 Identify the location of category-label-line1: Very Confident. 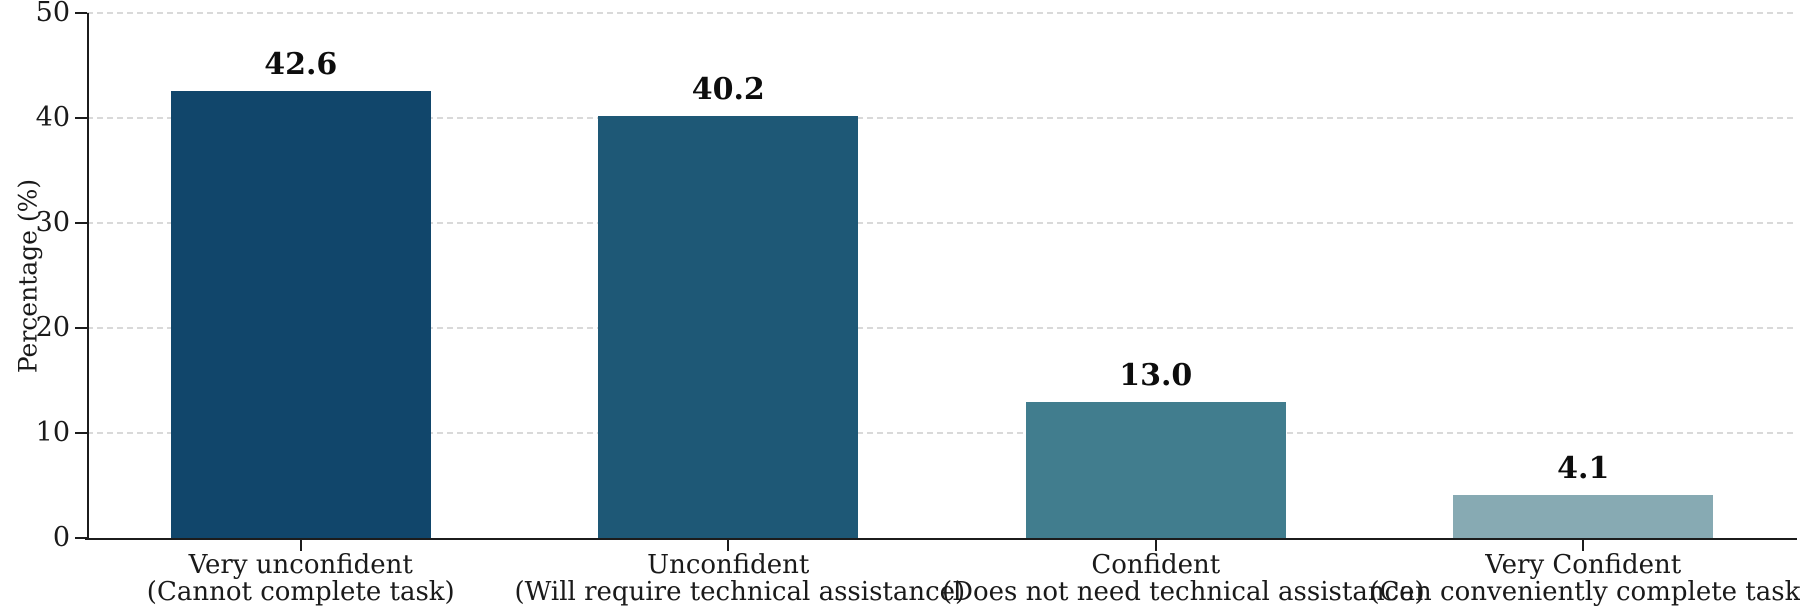
(1583, 565).